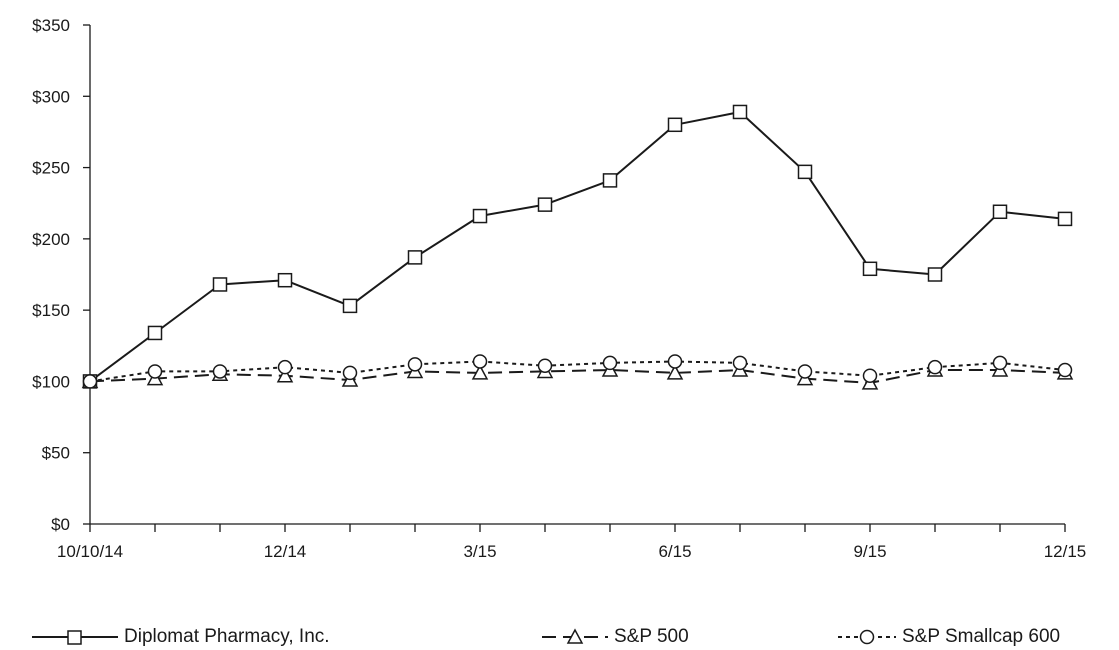 The width and height of the screenshot is (1119, 650). Describe the element at coordinates (56, 453) in the screenshot. I see `y-tick-label: $50` at that location.